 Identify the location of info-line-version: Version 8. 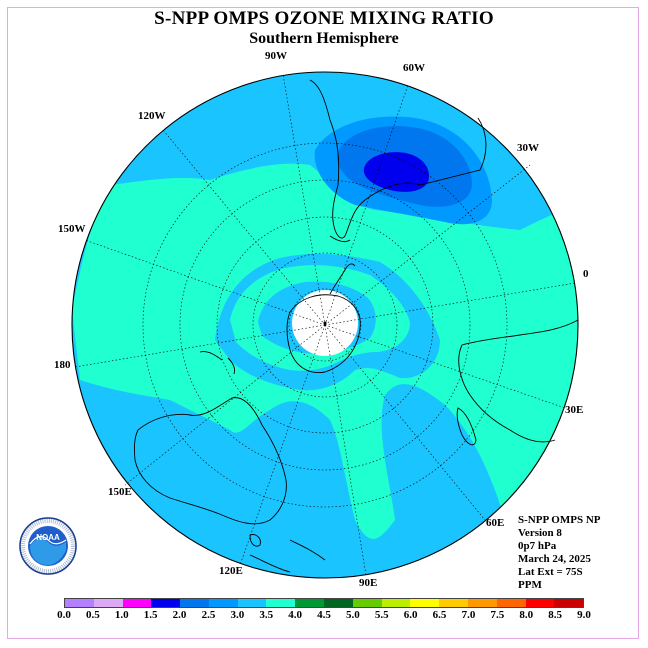
(540, 533).